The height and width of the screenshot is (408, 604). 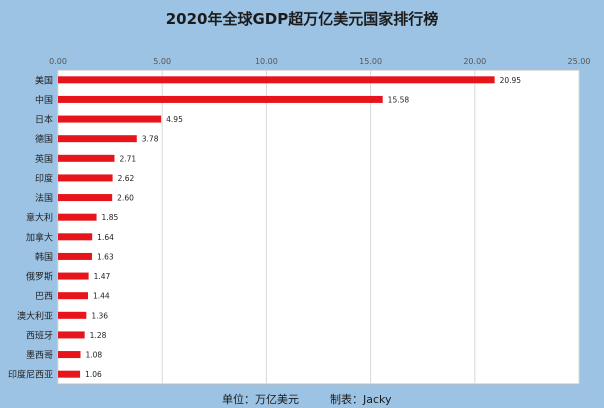 I want to click on data-label: 20.95, so click(x=511, y=80).